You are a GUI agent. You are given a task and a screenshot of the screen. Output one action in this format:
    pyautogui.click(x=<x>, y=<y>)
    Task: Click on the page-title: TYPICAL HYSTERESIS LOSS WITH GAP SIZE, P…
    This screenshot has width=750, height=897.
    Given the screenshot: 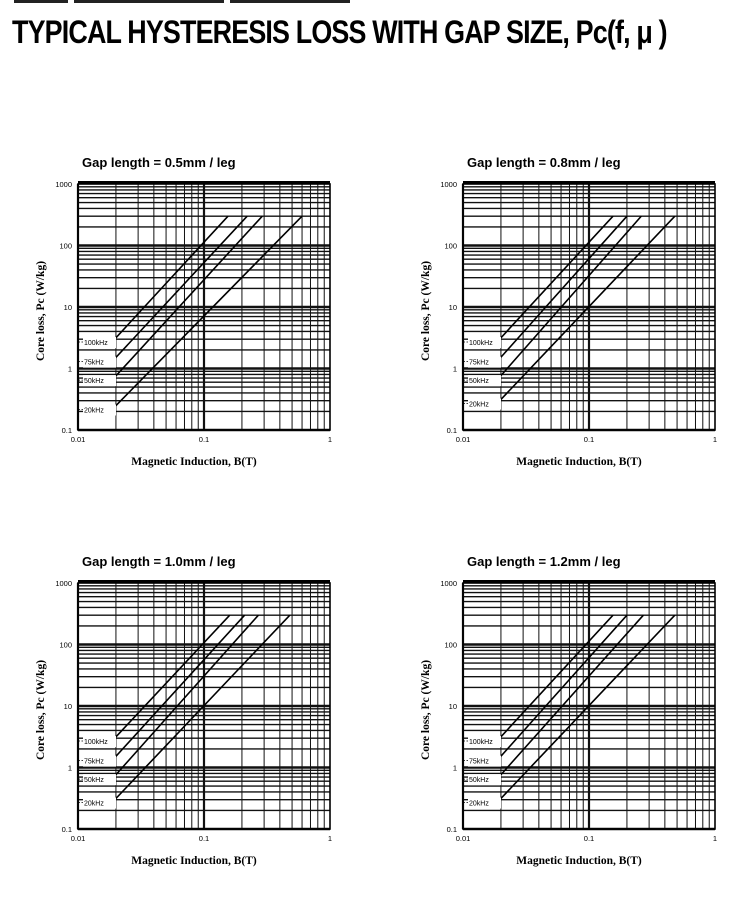 What is the action you would take?
    pyautogui.click(x=340, y=32)
    